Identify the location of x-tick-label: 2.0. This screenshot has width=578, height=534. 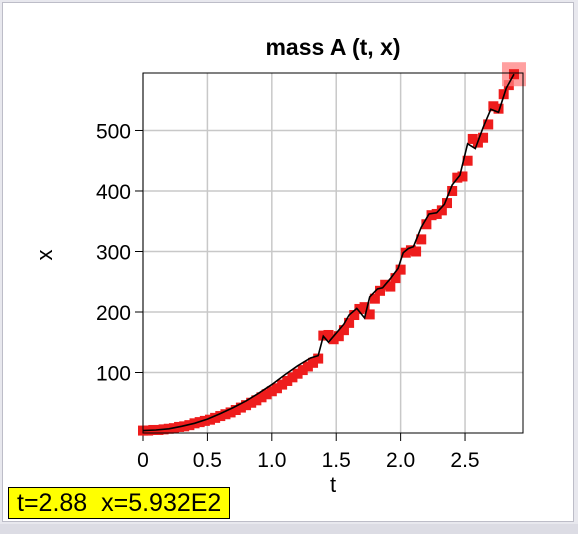
(400, 460).